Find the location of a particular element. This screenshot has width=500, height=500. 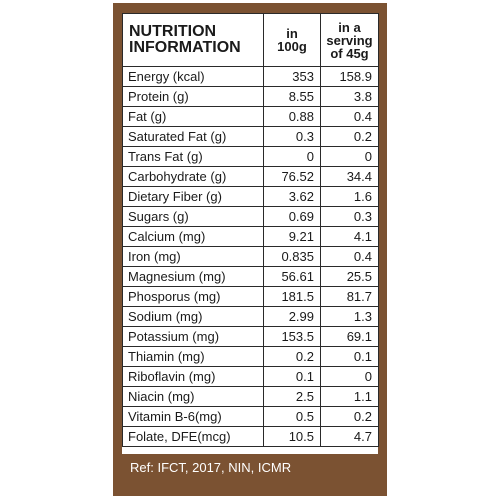

value-per-serving: 1.6 is located at coordinates (349, 196).